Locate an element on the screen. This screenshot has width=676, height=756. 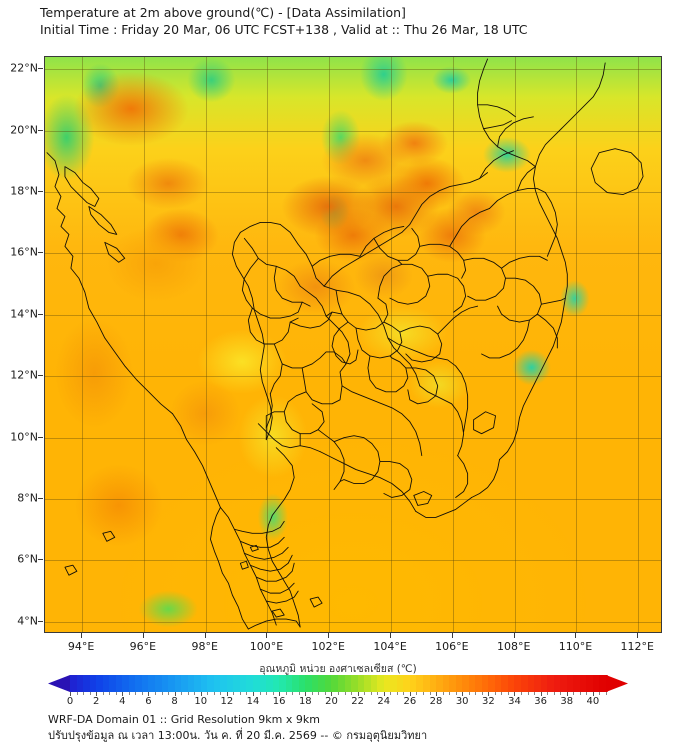
colorbar-tick-label: 6 is located at coordinates (148, 701).